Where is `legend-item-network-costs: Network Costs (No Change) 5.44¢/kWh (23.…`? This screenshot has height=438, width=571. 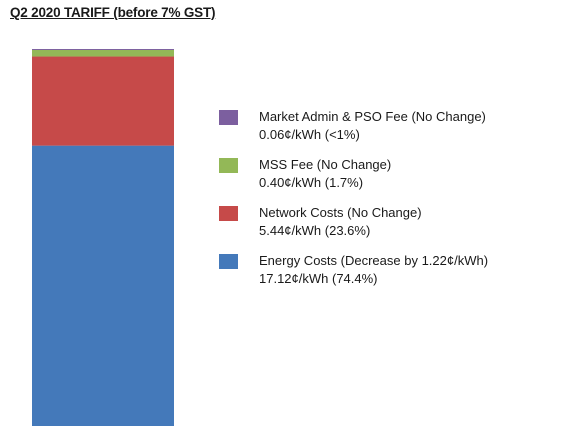
legend-item-network-costs: Network Costs (No Change) 5.44¢/kWh (23.… is located at coordinates (389, 228).